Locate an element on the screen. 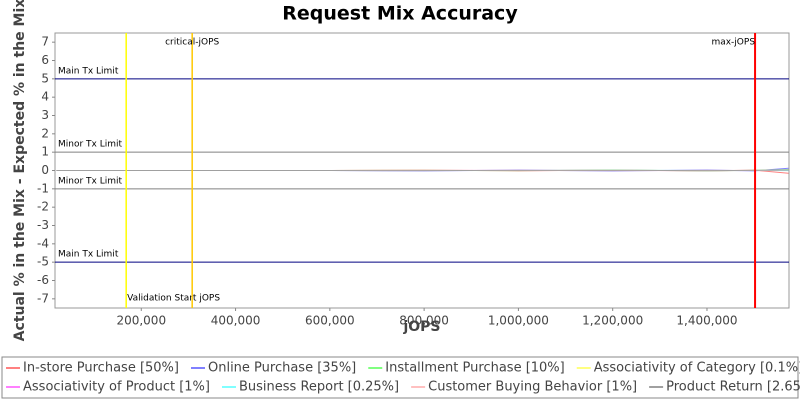  y-tick-label: -1 is located at coordinates (43, 188).